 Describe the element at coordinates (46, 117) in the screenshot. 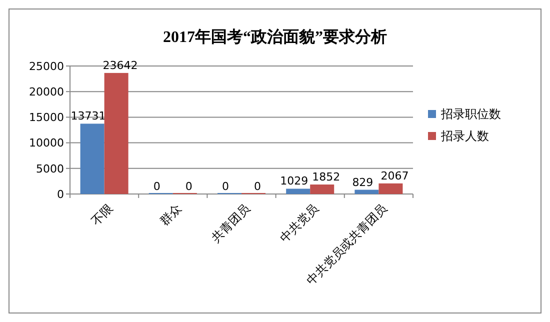

I see `y-tick-label: 15000` at that location.